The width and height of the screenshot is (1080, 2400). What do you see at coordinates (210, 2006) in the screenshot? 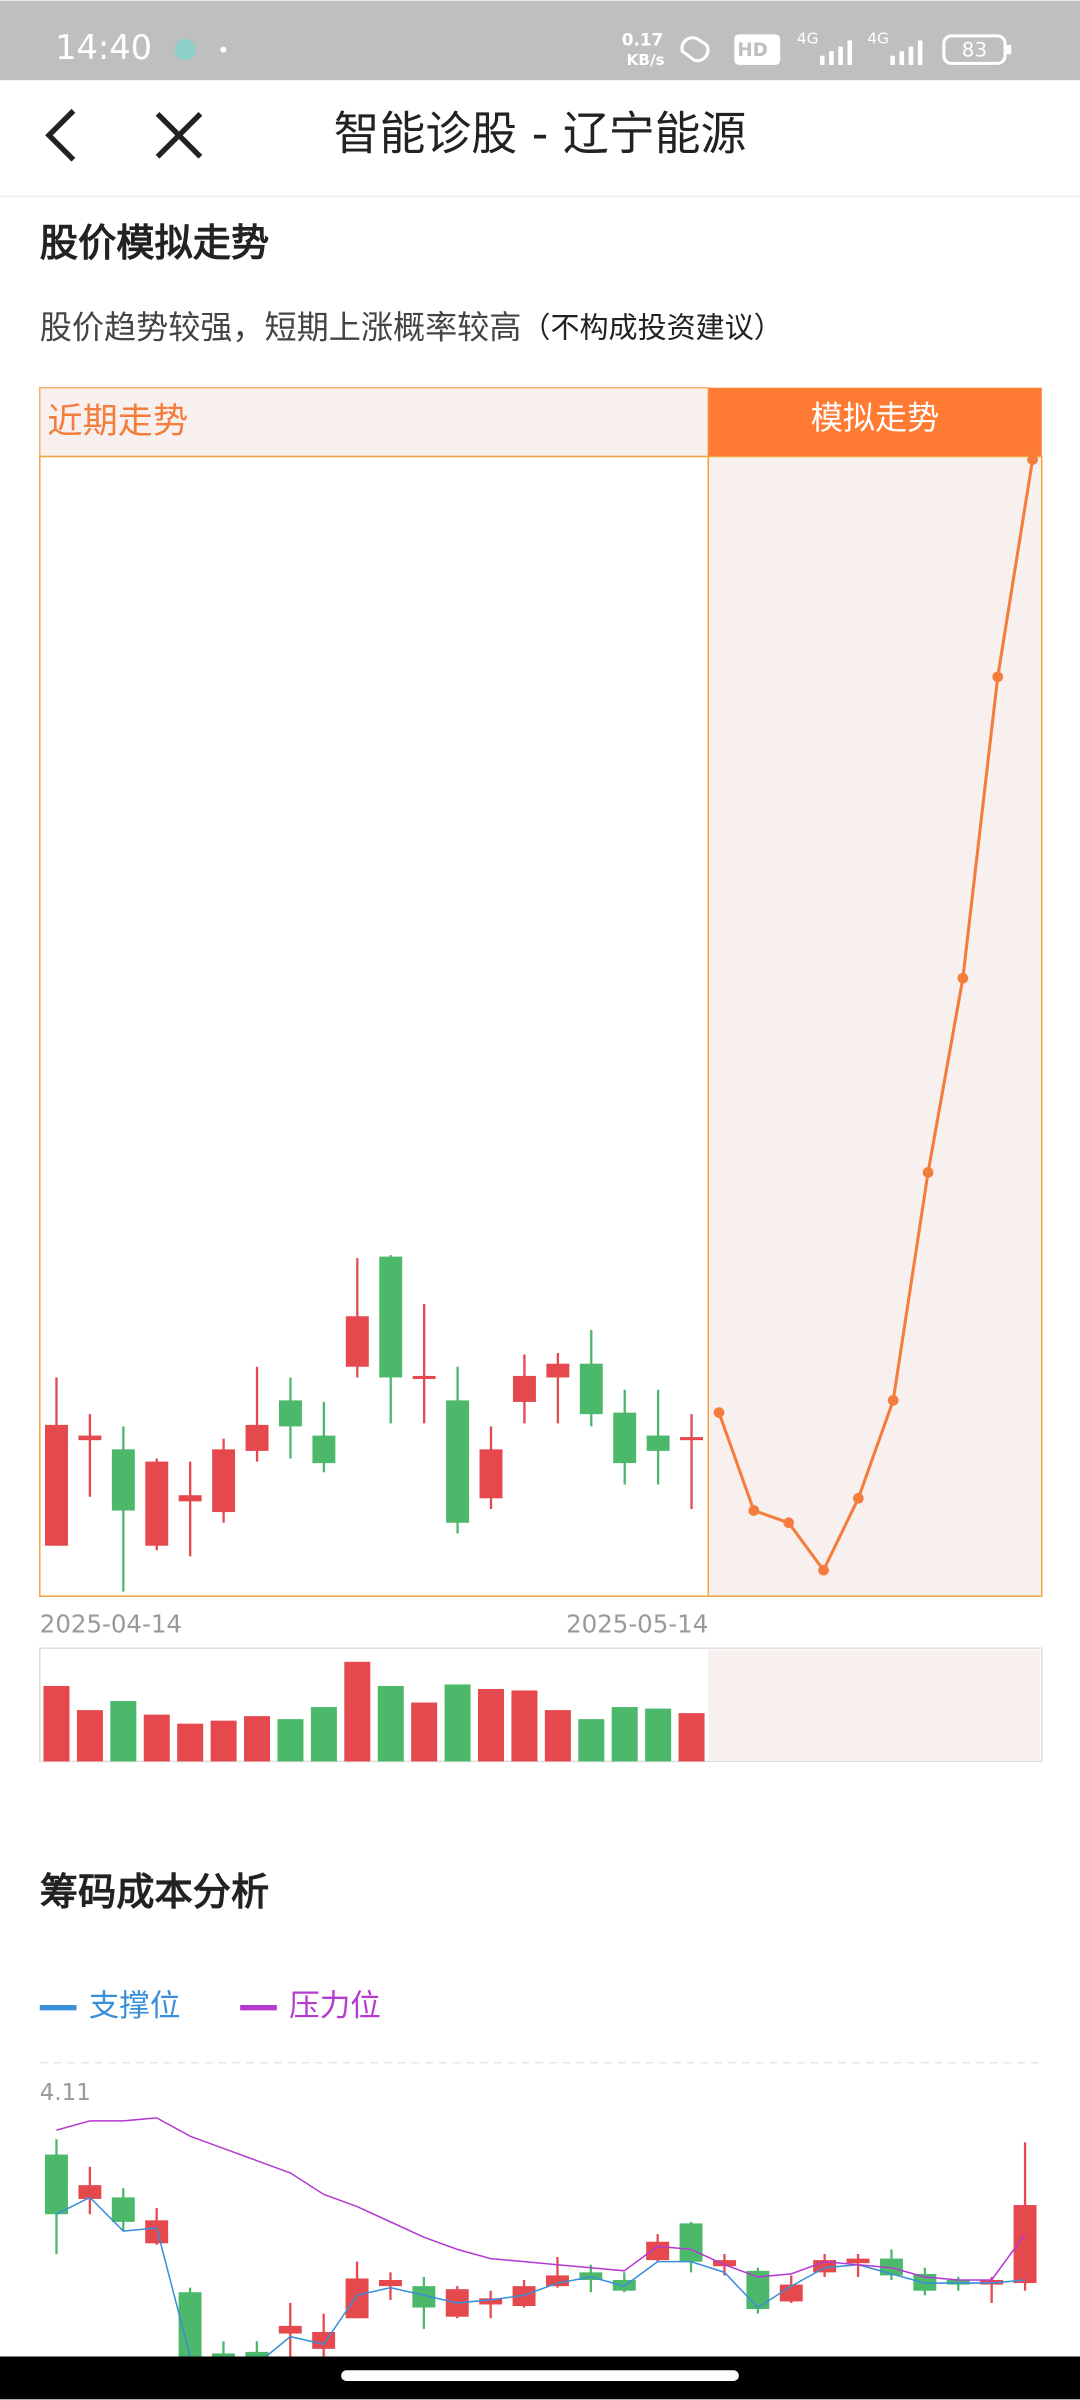
I see `legend: 支撑位 压力位` at bounding box center [210, 2006].